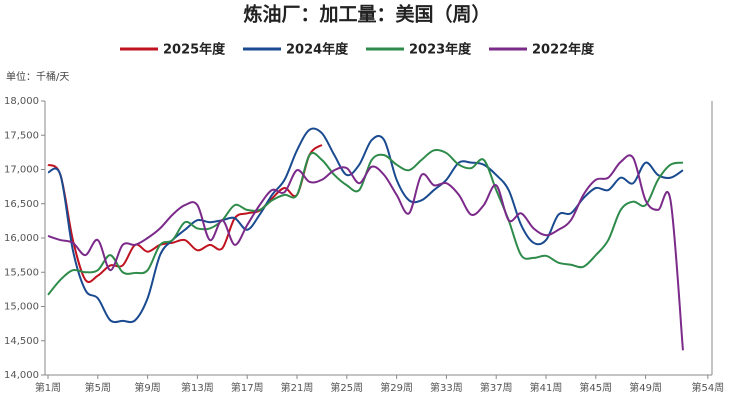  I want to click on y-tick-label: 16,000, so click(21, 238).